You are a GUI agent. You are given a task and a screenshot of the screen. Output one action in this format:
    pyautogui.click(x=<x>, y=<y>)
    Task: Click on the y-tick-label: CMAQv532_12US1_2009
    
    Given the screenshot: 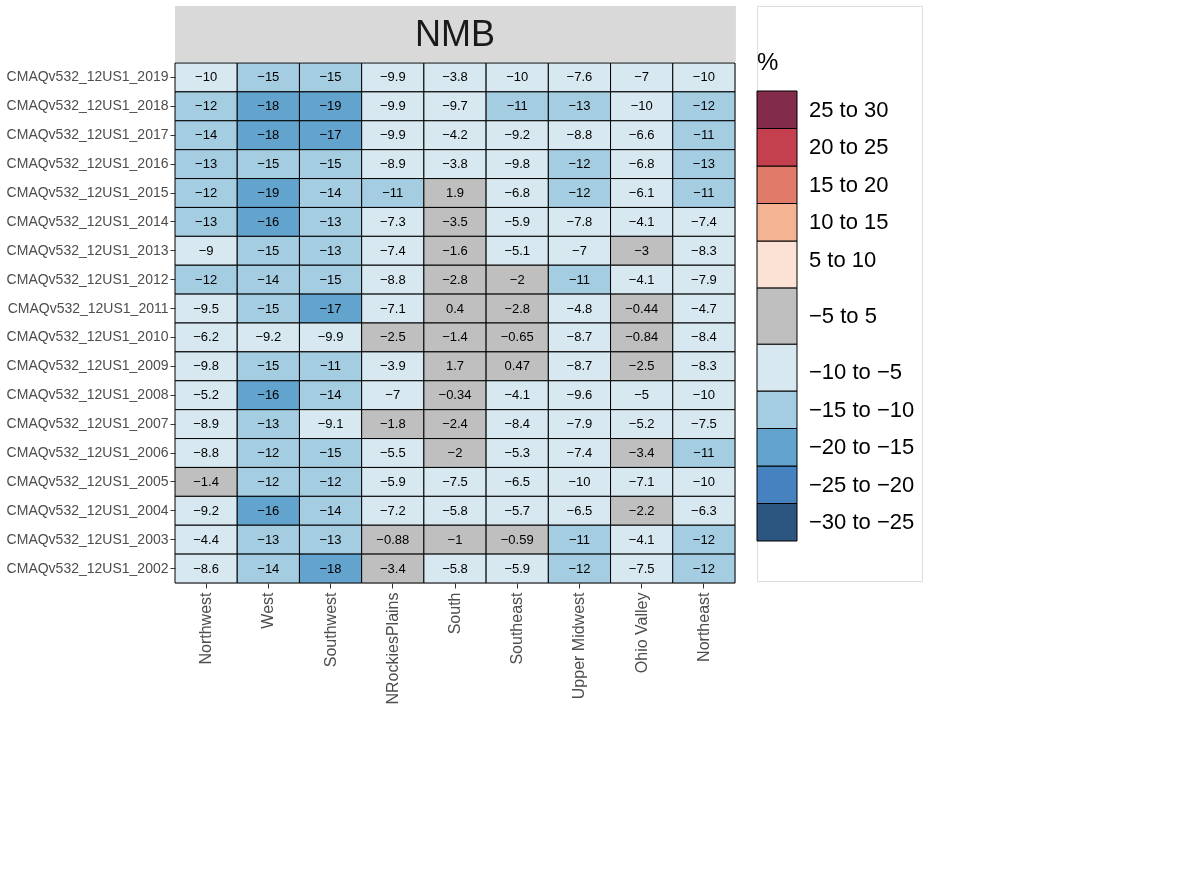 What is the action you would take?
    pyautogui.click(x=87, y=365)
    